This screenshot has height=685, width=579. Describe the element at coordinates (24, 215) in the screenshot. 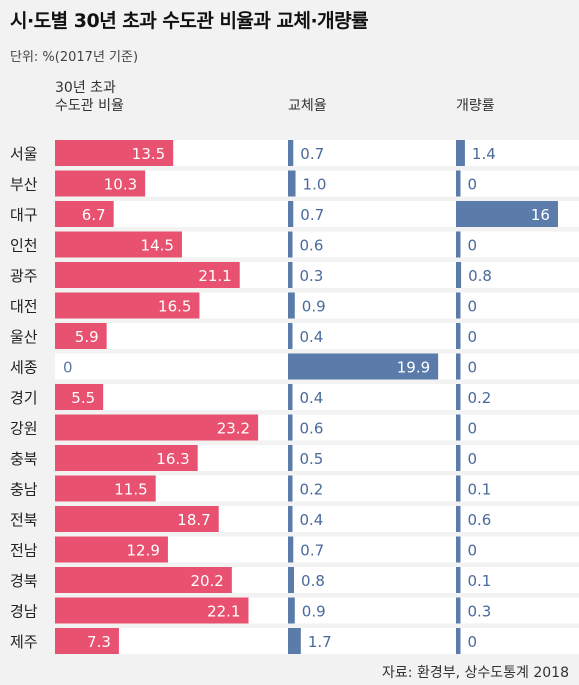

I see `row-label: 대구` at that location.